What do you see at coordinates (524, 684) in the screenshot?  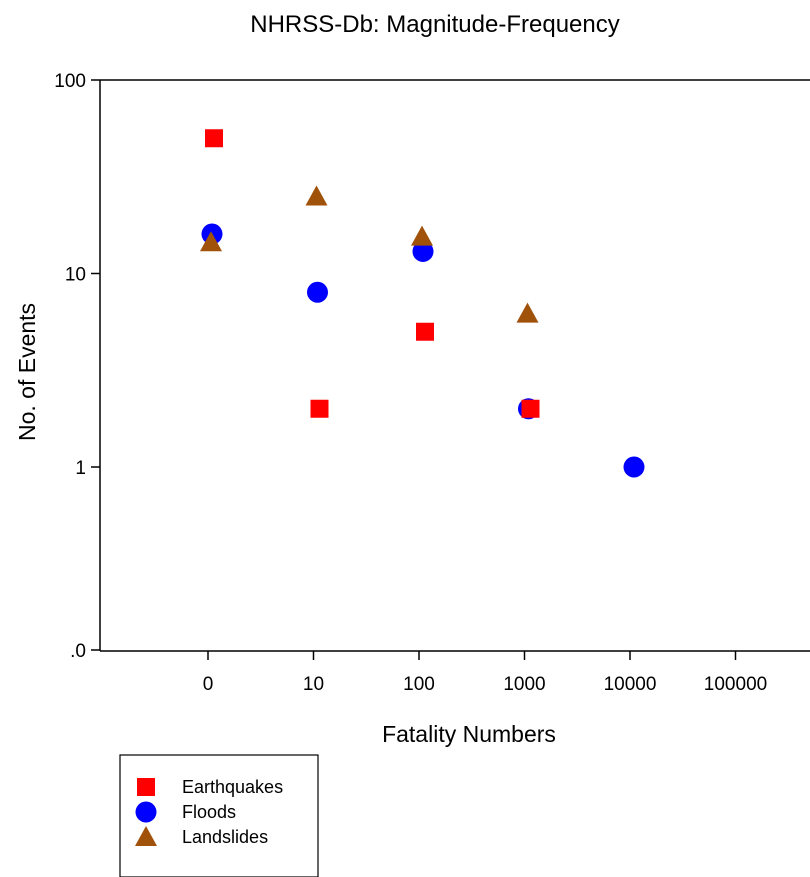 I see `x-tick-label: 1000` at bounding box center [524, 684].